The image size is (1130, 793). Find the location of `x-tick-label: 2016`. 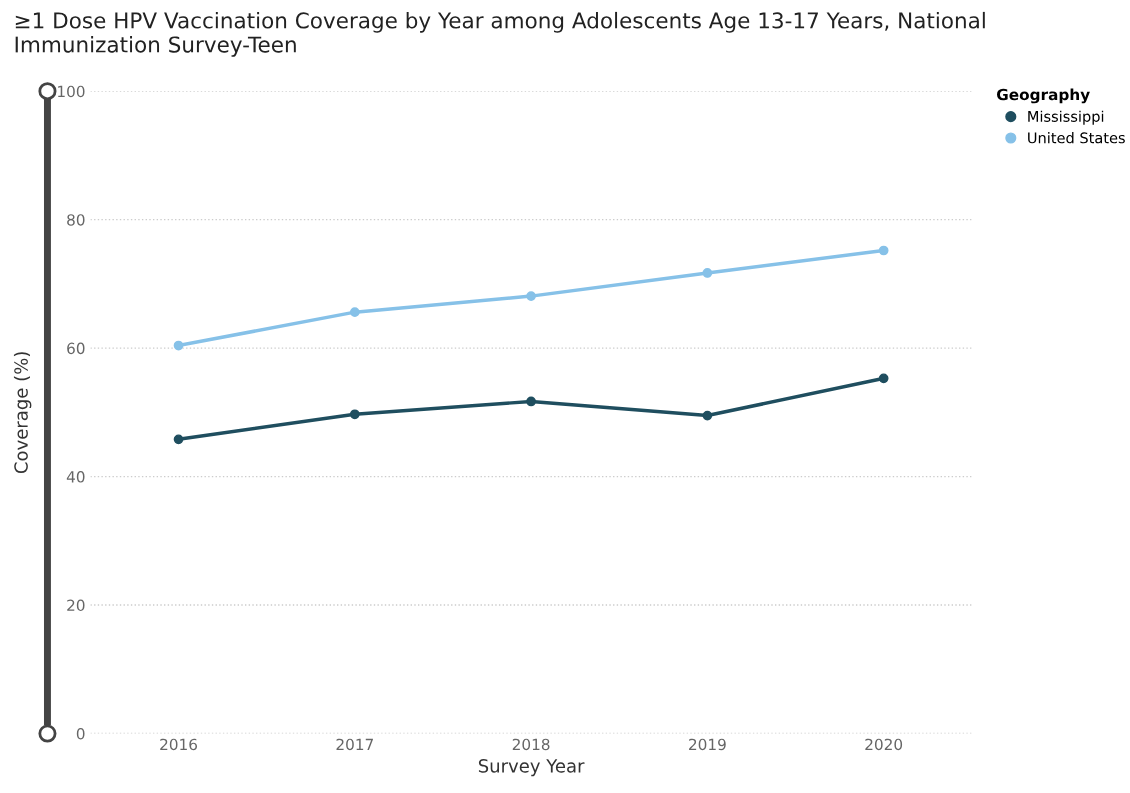

x-tick-label: 2016 is located at coordinates (179, 744).